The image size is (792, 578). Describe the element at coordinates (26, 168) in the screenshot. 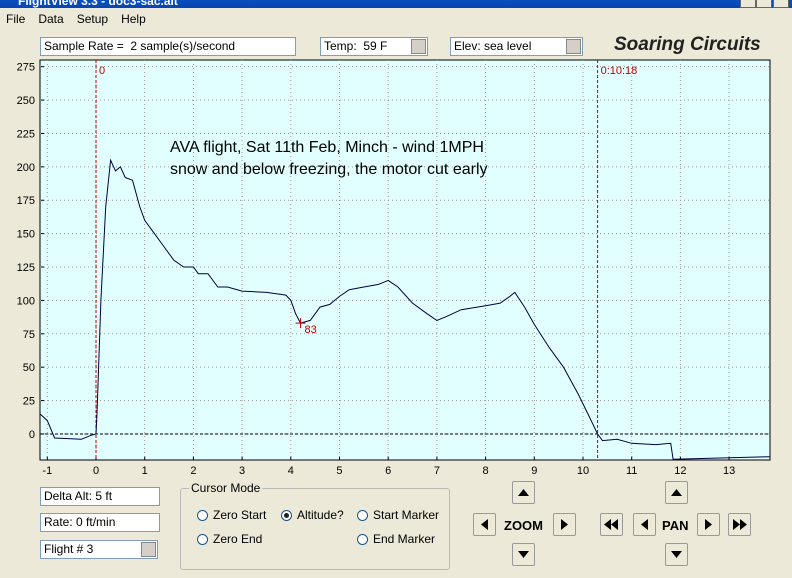

I see `y-tick-label: 200` at that location.